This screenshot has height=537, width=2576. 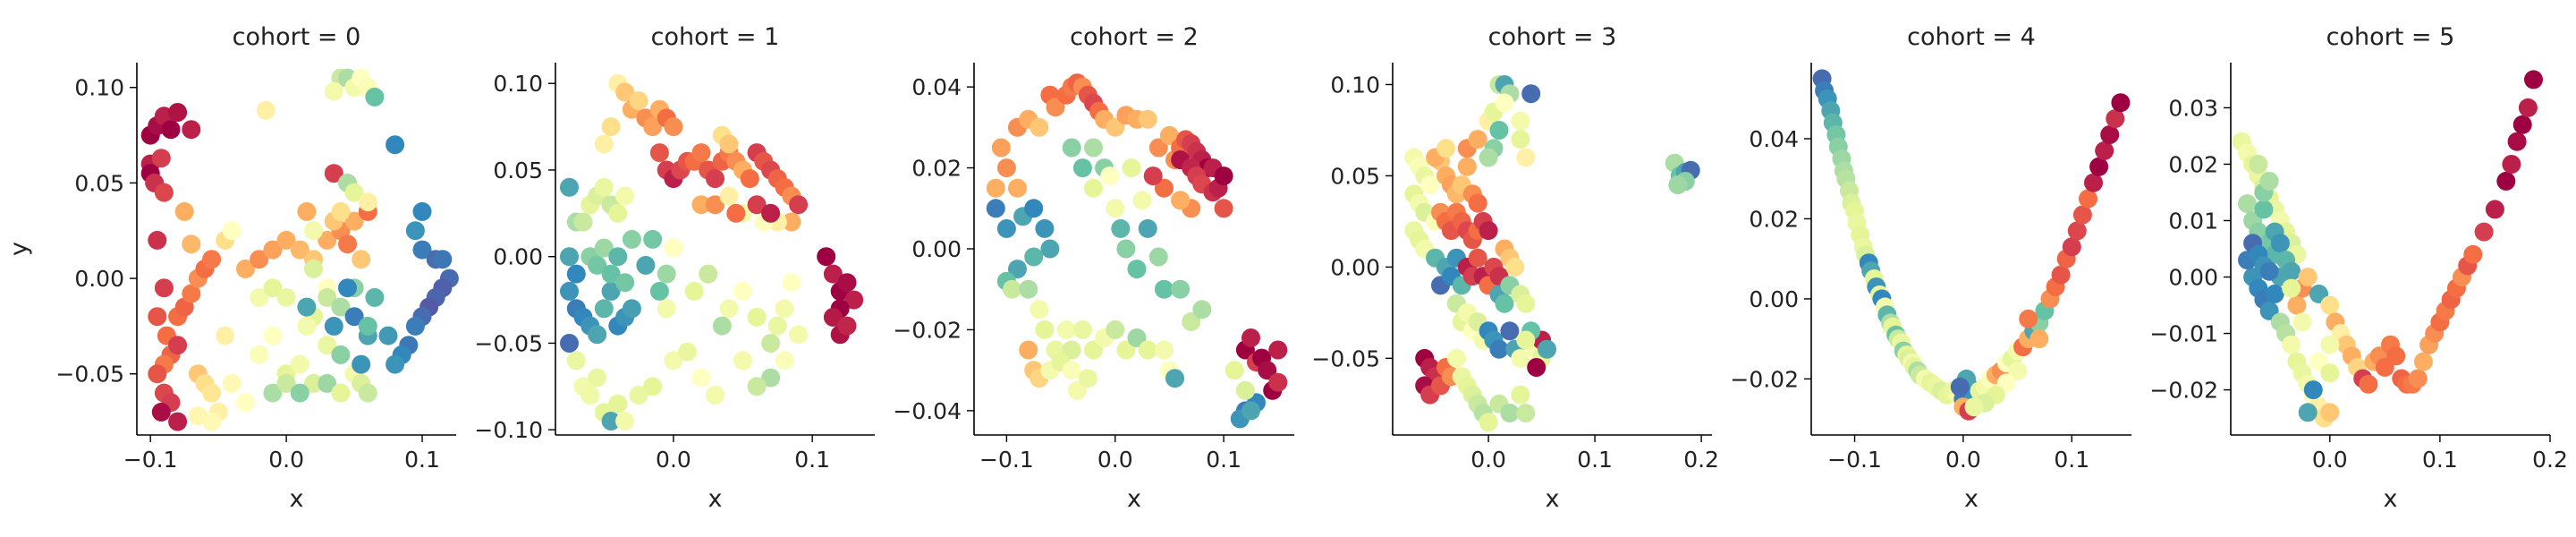 I want to click on y-axis-label: y, so click(x=19, y=249).